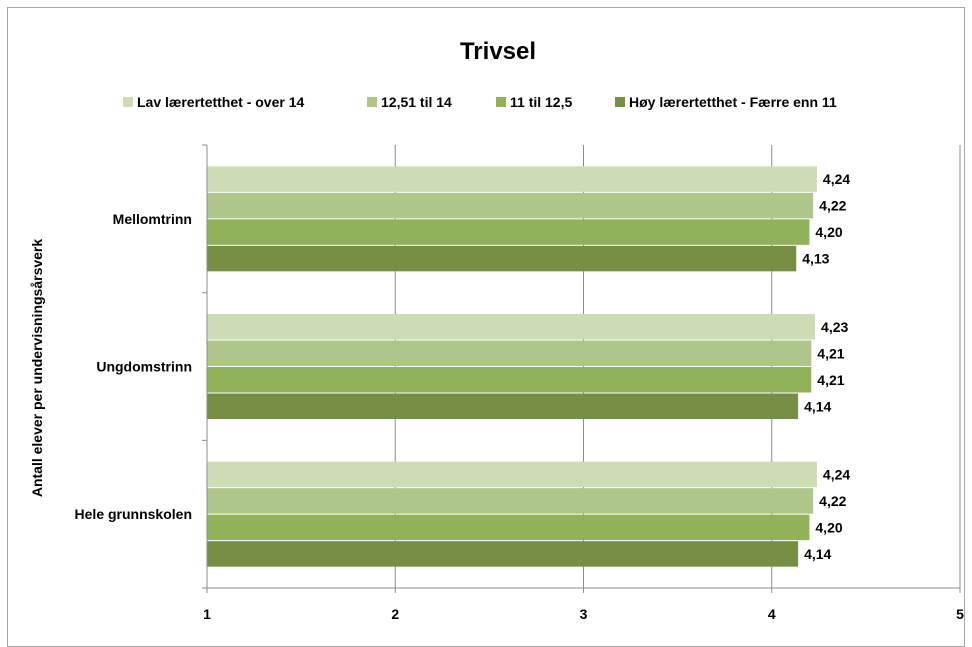 This screenshot has height=647, width=972. What do you see at coordinates (498, 51) in the screenshot?
I see `chart-title: Trivsel` at bounding box center [498, 51].